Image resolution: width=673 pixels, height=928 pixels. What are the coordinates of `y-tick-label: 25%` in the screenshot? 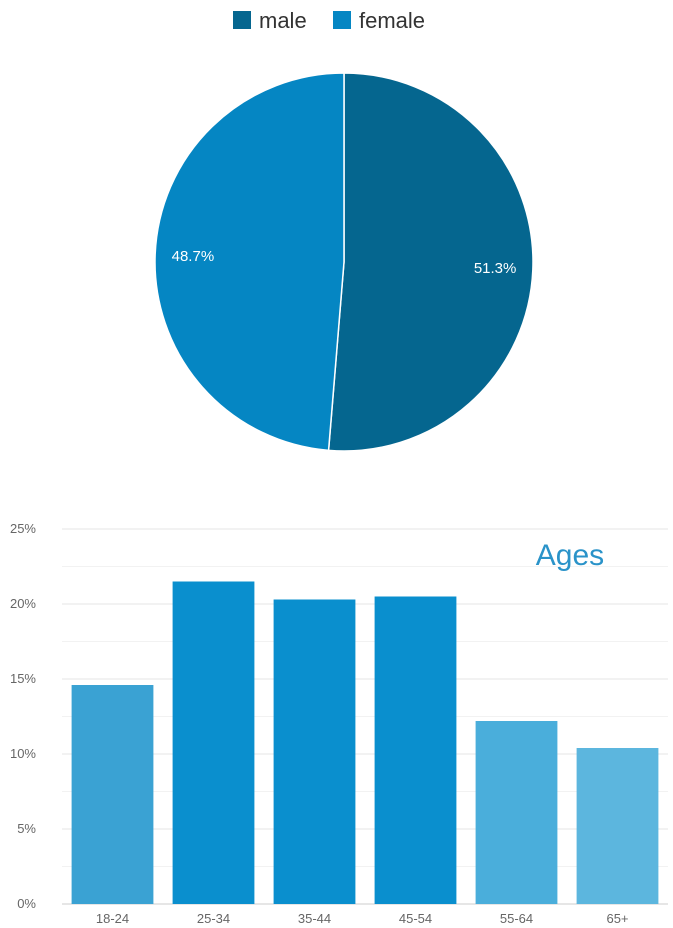 It's located at (23, 528).